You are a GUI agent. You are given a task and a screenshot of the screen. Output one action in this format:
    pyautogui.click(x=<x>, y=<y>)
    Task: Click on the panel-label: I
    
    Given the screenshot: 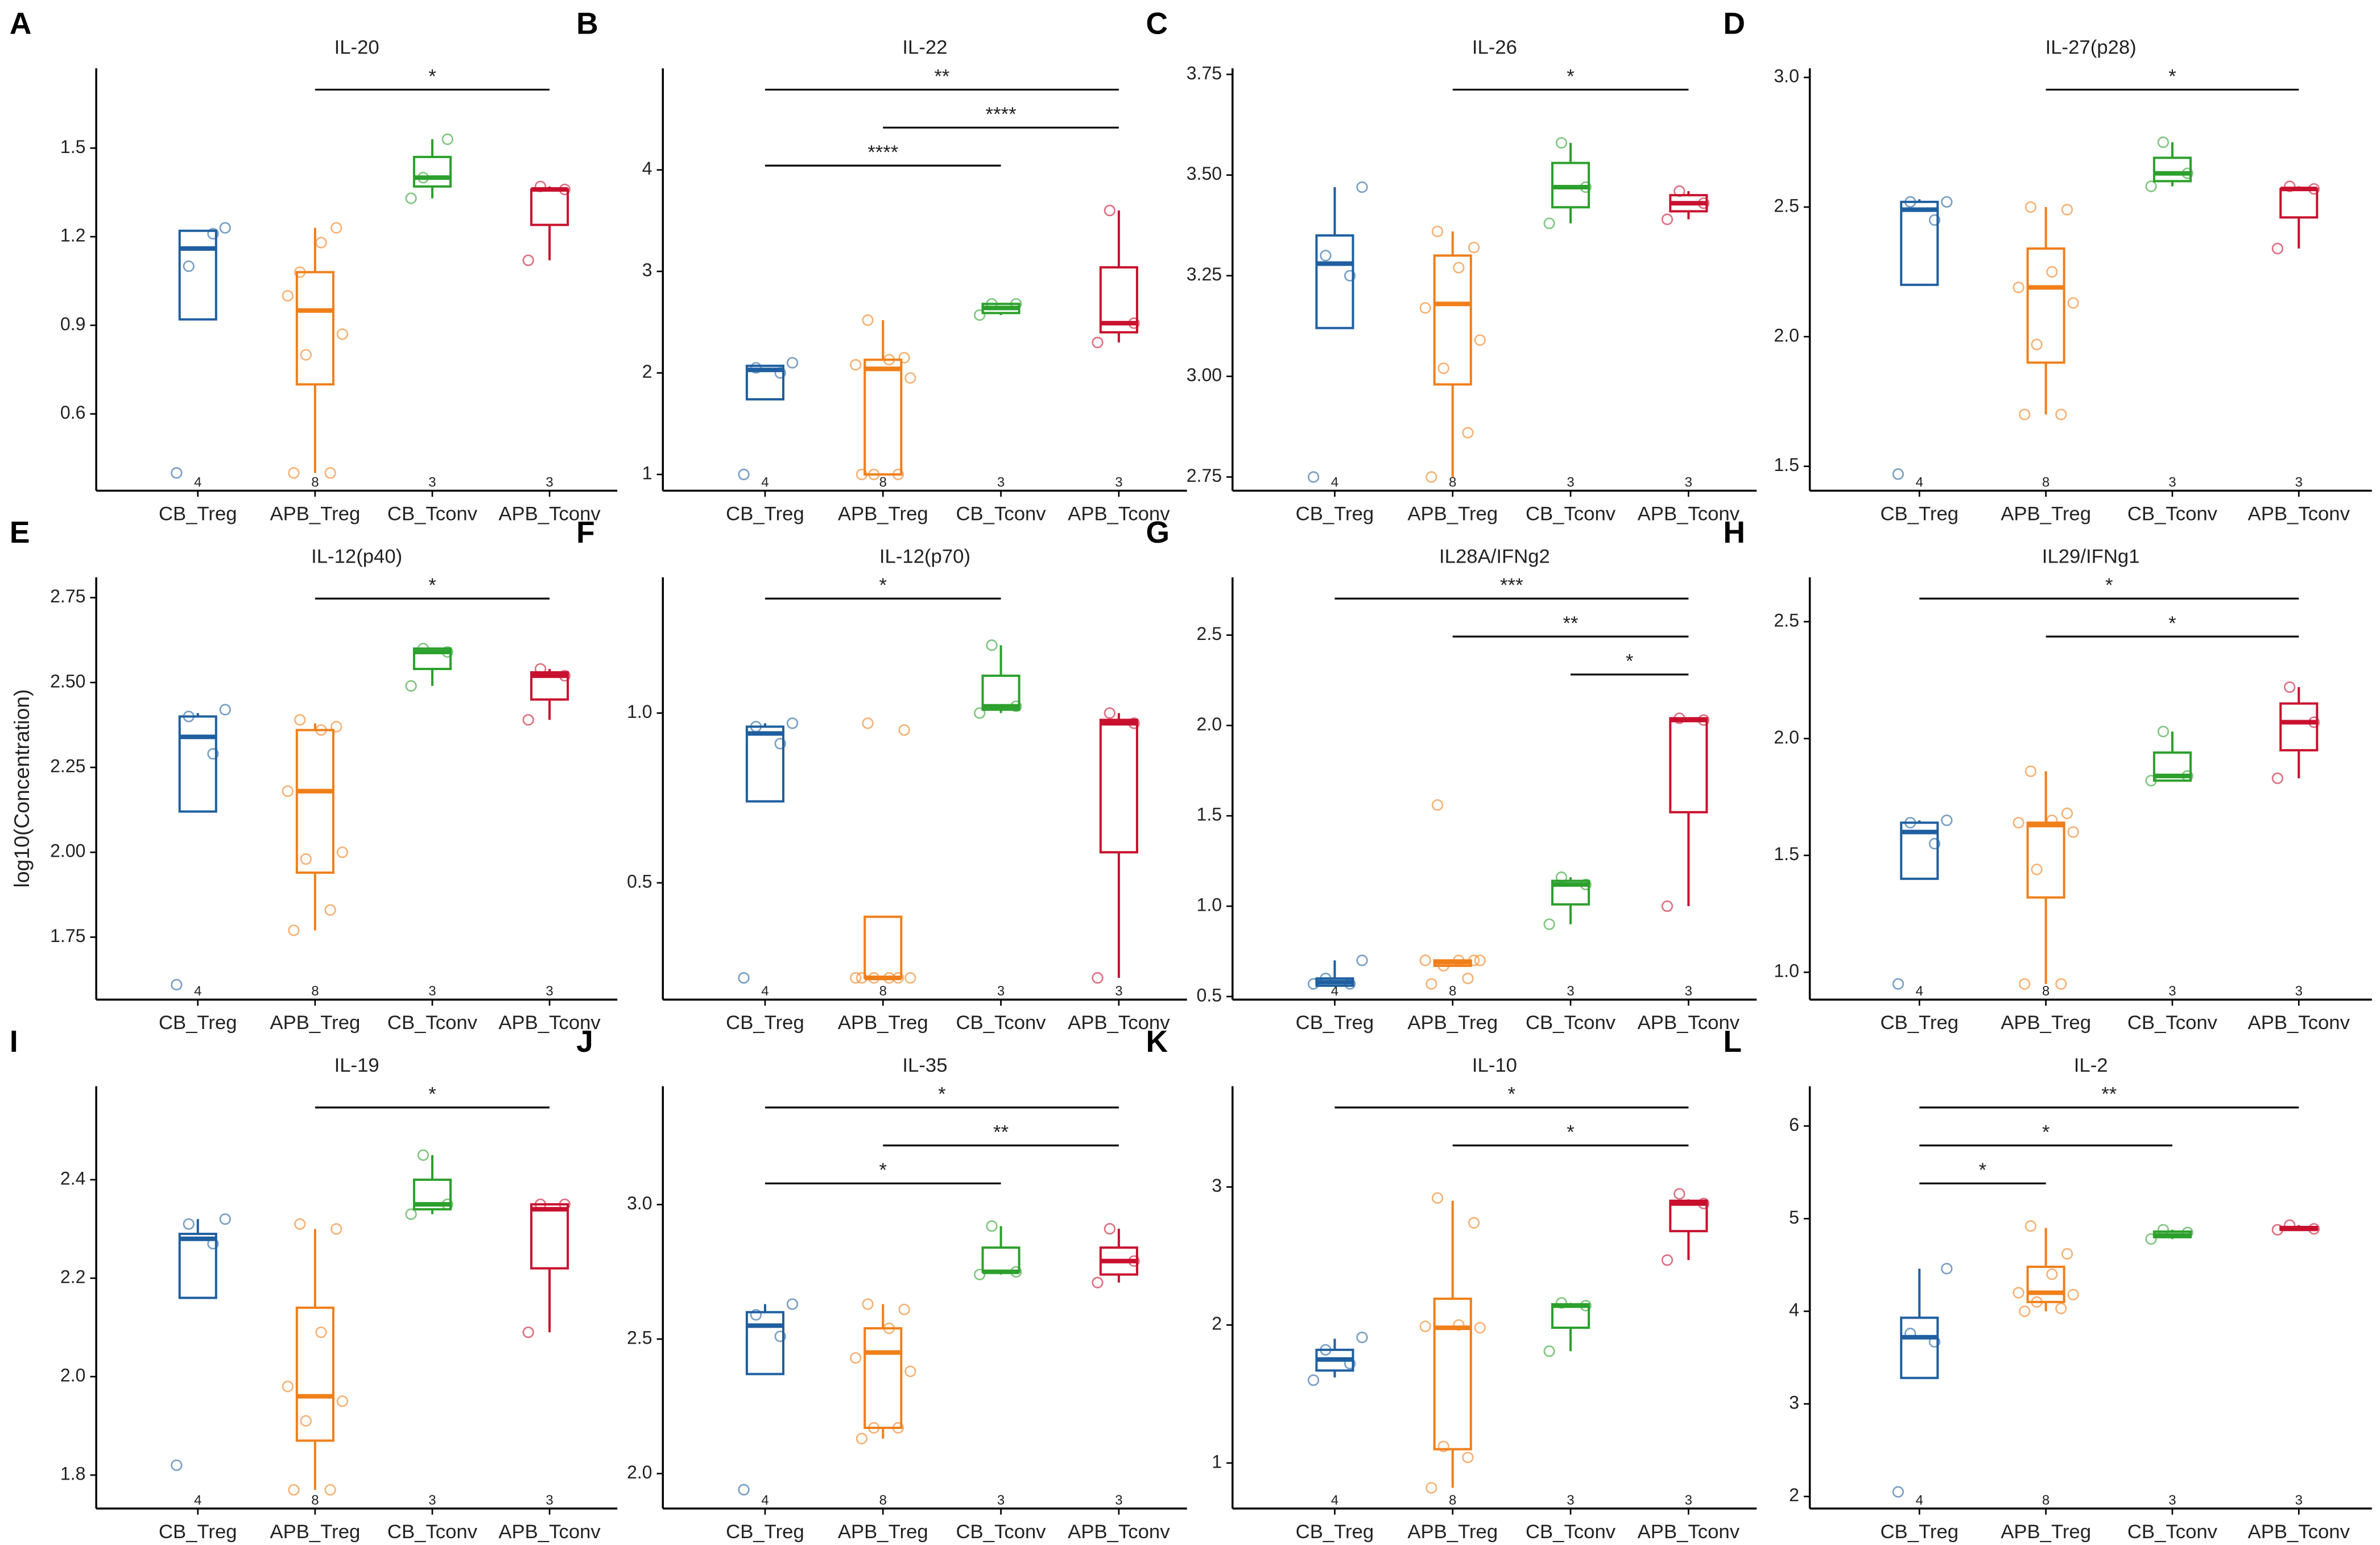 What is the action you would take?
    pyautogui.click(x=14, y=1042)
    